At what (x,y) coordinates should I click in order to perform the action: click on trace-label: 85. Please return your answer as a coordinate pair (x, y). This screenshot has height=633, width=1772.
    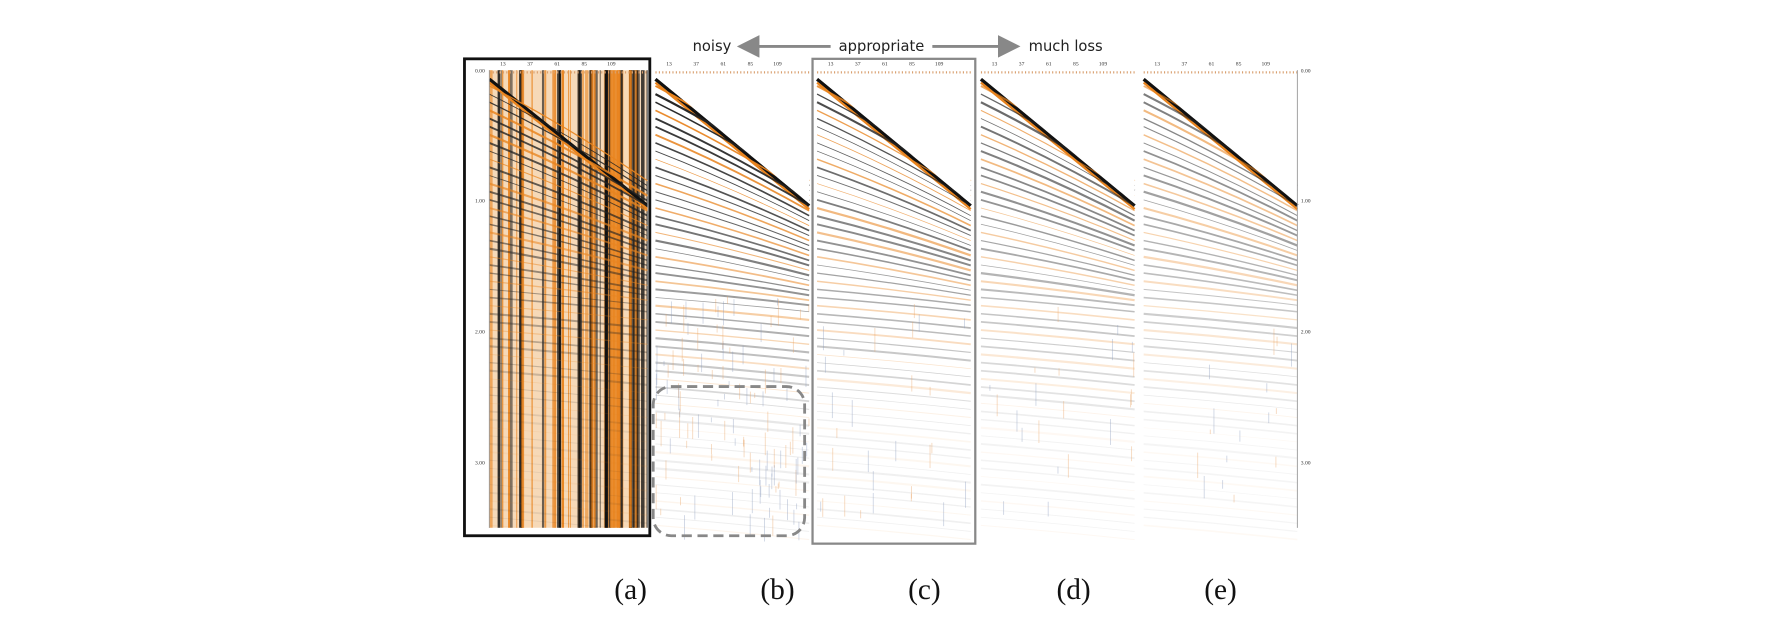
    Looking at the image, I should click on (1076, 65).